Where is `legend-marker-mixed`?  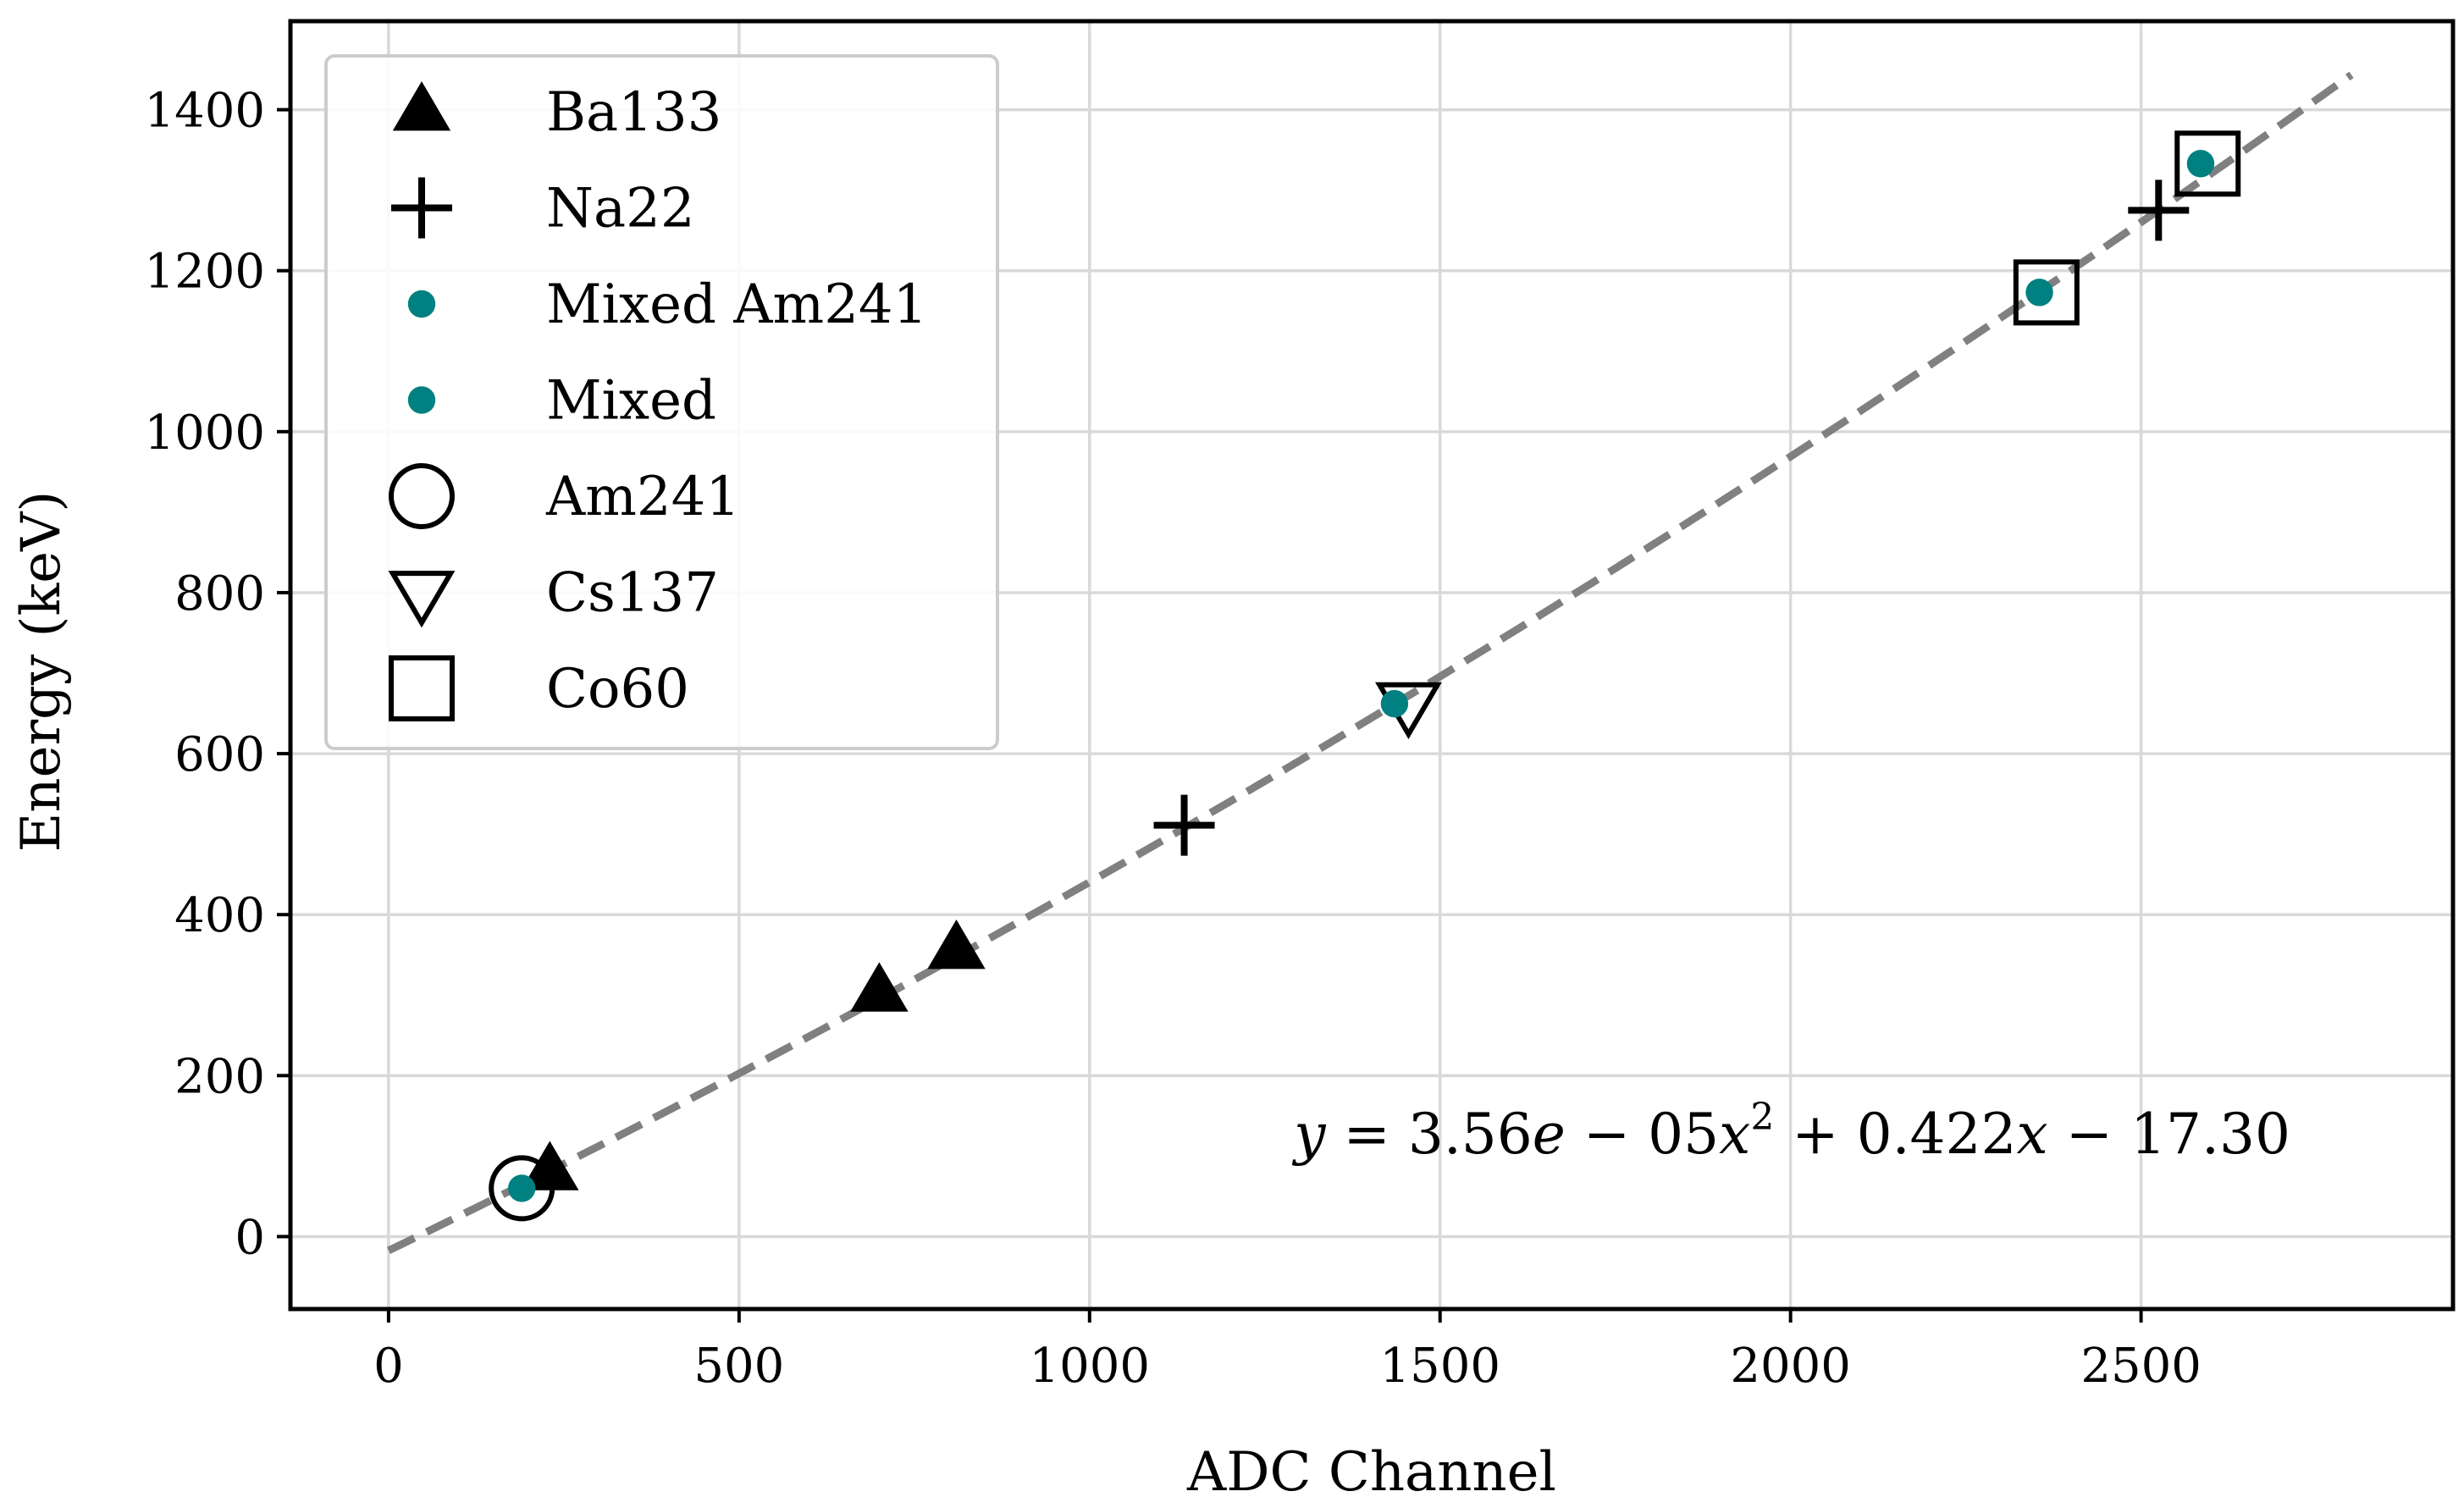
legend-marker-mixed is located at coordinates (421, 400).